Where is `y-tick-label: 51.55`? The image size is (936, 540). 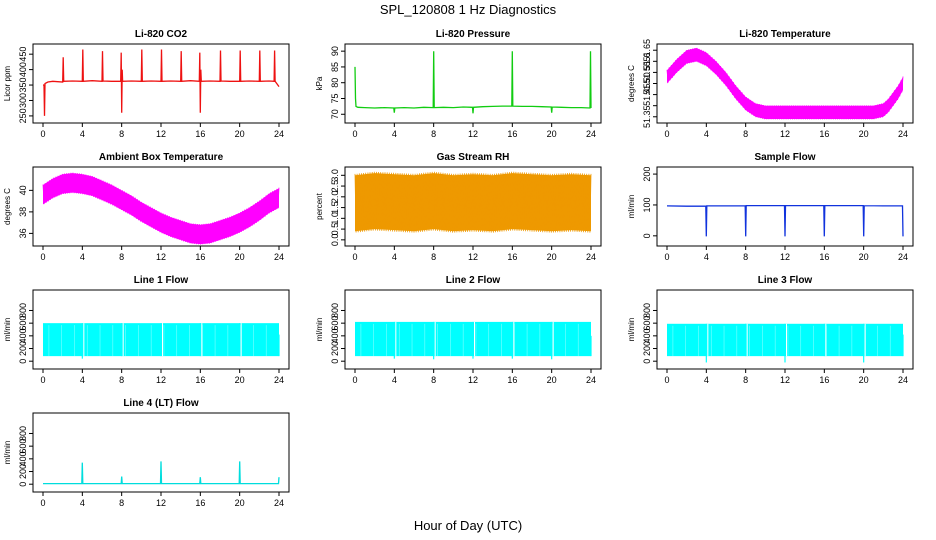 y-tick-label: 51.55 is located at coordinates (647, 72).